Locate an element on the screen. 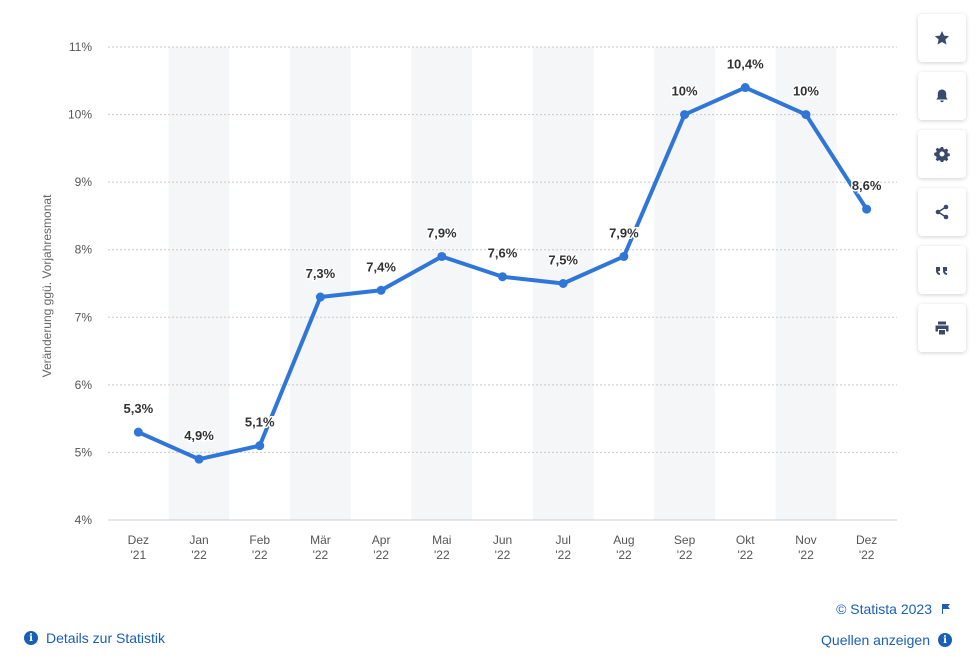 Image resolution: width=980 pixels, height=668 pixels. x-tick-label: Sep '22 is located at coordinates (685, 547).